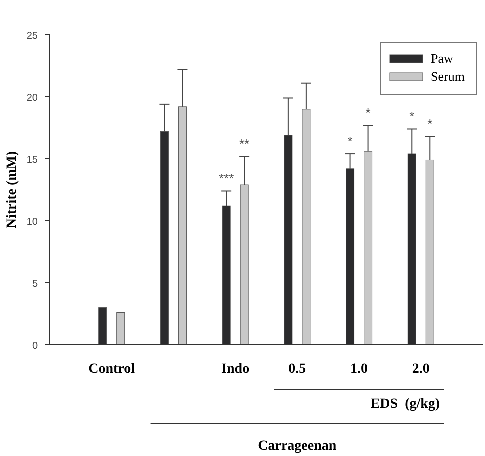  I want to click on text: EDS (g/kg), so click(405, 404).